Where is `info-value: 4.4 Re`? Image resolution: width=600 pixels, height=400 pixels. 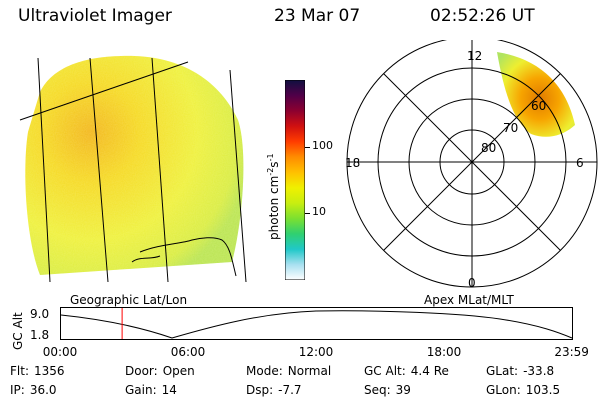
info-value: 4.4 Re is located at coordinates (429, 371).